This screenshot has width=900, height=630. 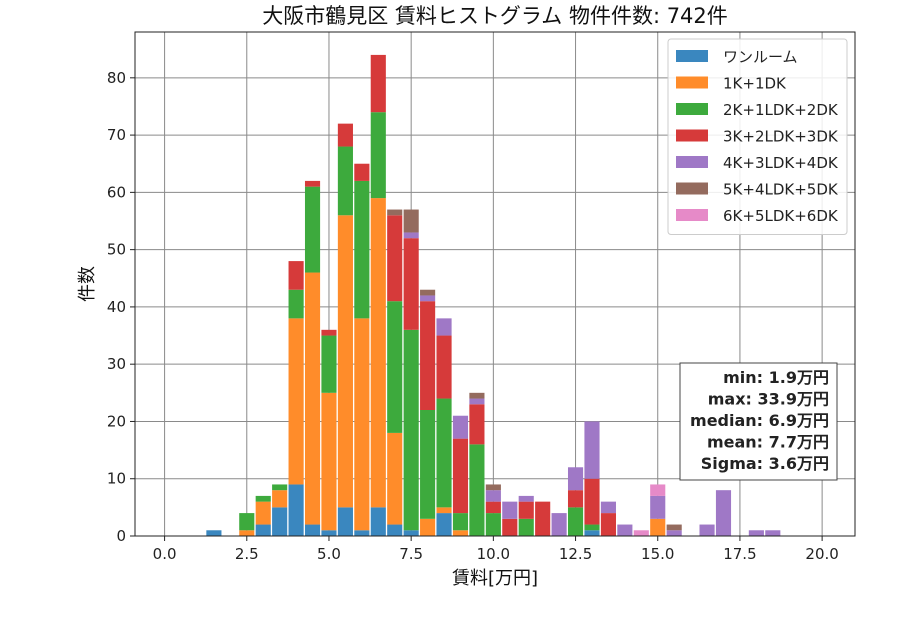 I want to click on legend-entry: 1K+1DK, so click(x=755, y=84).